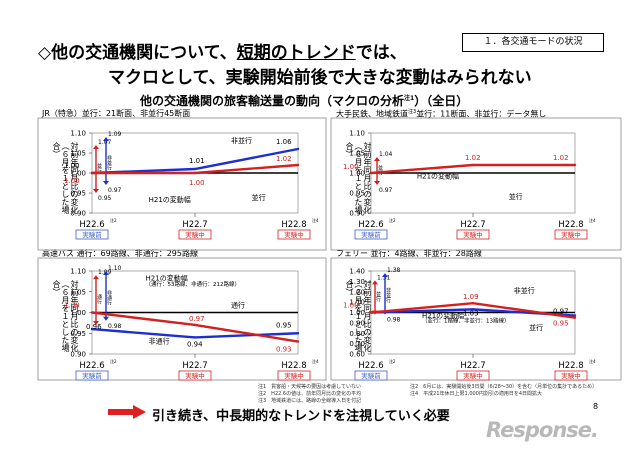 This screenshot has width=640, height=452. What do you see at coordinates (533, 42) in the screenshot?
I see `section-badge: １．各交通モードの状況` at bounding box center [533, 42].